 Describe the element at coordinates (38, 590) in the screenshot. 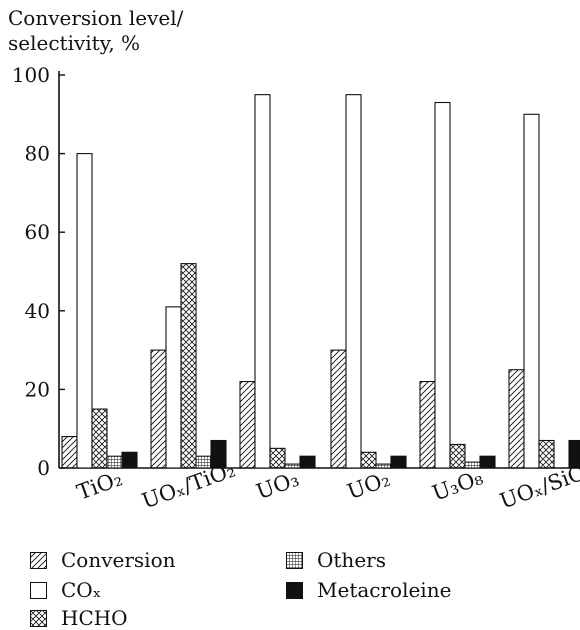

I see `legend-swatch-cox` at that location.